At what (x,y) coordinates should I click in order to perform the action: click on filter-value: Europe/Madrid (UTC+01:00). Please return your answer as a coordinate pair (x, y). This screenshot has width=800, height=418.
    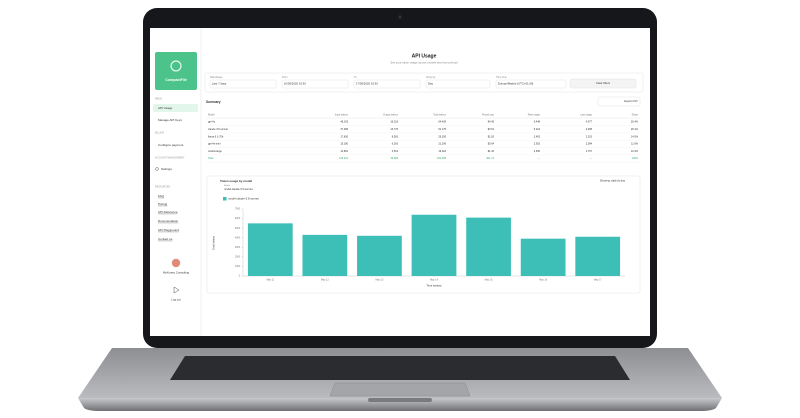
    Looking at the image, I should click on (515, 84).